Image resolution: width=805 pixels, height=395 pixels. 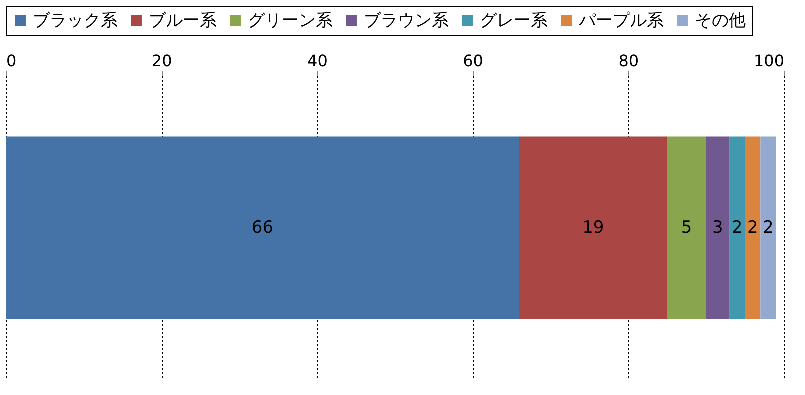 What do you see at coordinates (718, 228) in the screenshot?
I see `data-label: 3` at bounding box center [718, 228].